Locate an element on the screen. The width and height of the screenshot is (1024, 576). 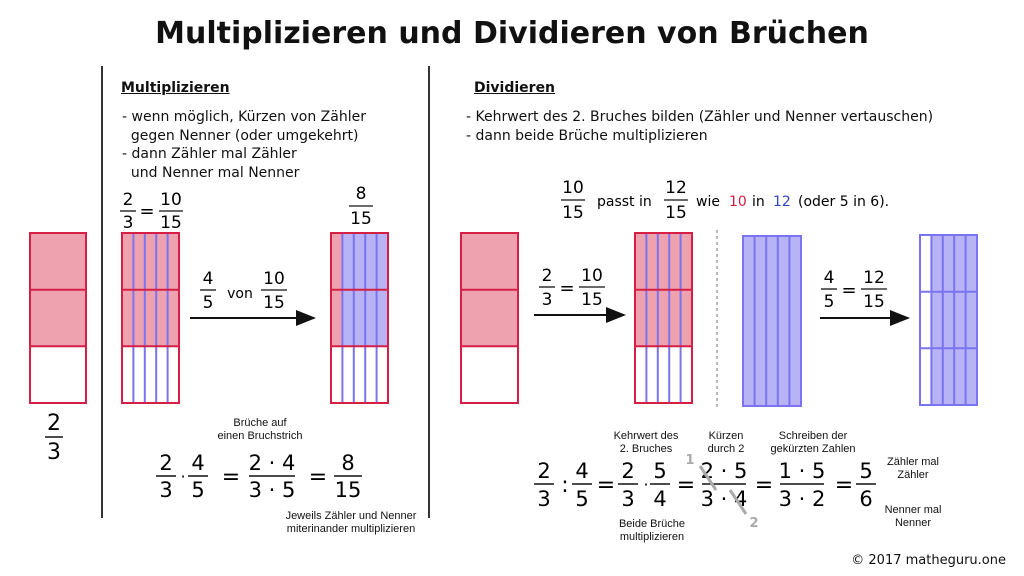
diagram-text: passt in is located at coordinates (624, 202).